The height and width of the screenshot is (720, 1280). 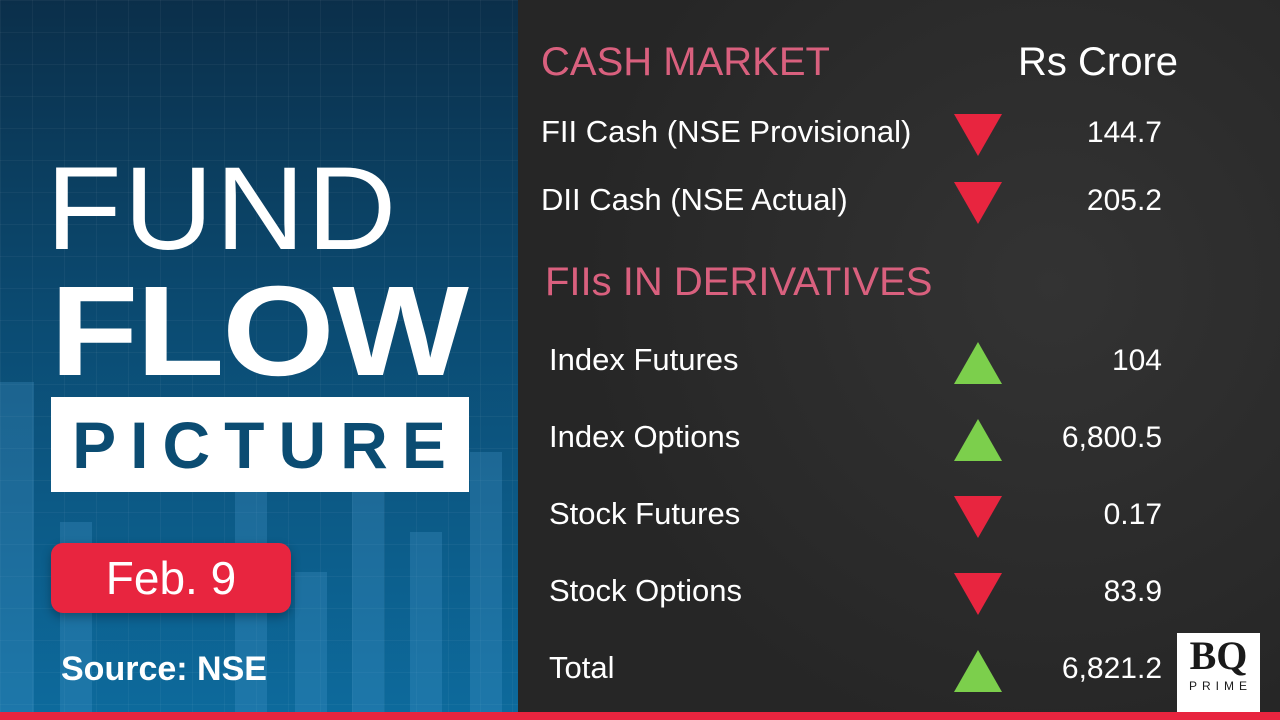 I want to click on unit-label: Rs Crore, so click(x=1098, y=62).